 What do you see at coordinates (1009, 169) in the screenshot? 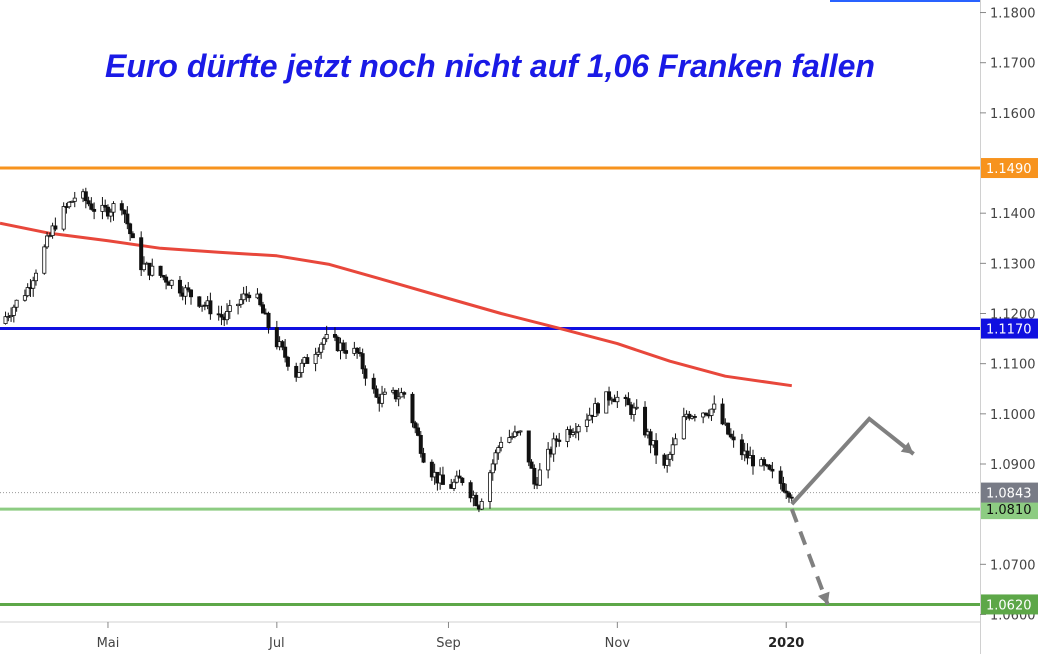
I see `price-level-tag-label: 1.1490` at bounding box center [1009, 169].